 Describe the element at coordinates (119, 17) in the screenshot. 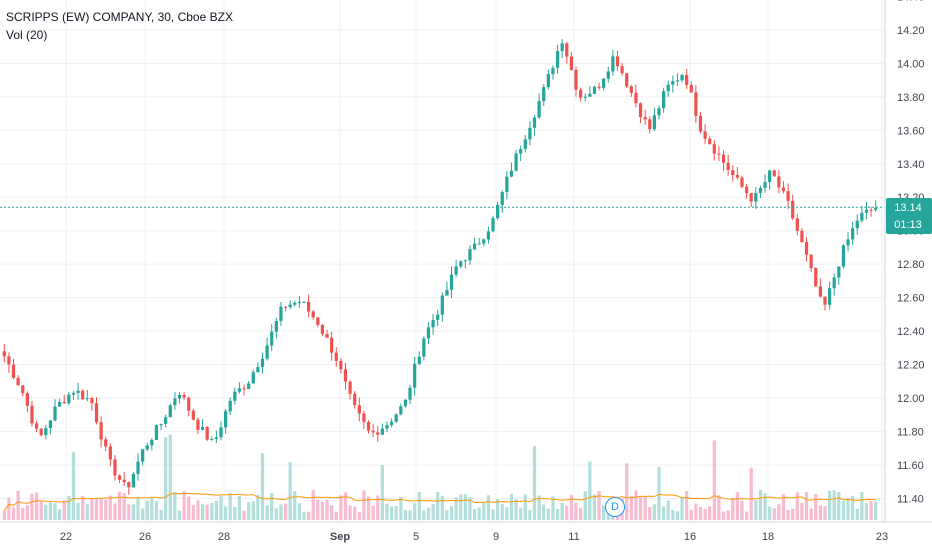

I see `symbol-legend: SCRIPPS (EW) COMPANY, 30, Cboe BZX` at that location.